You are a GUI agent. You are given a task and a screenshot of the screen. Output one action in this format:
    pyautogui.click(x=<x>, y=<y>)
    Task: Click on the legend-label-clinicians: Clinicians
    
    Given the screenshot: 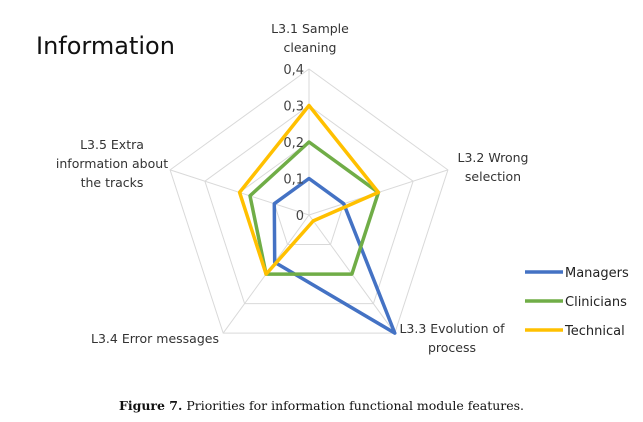 What is the action you would take?
    pyautogui.click(x=596, y=302)
    